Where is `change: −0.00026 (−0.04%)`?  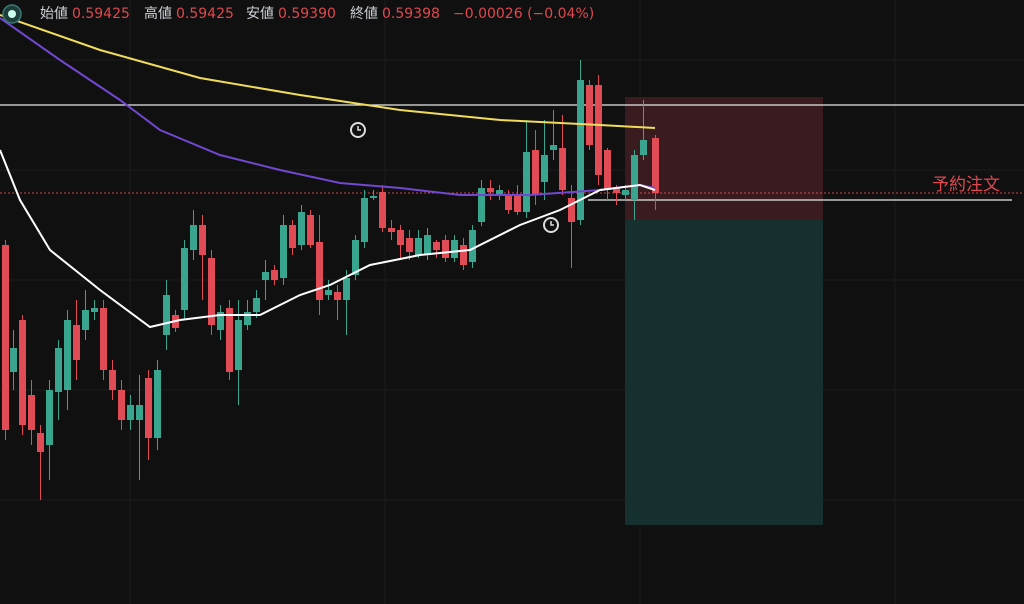 change: −0.00026 (−0.04%) is located at coordinates (523, 14).